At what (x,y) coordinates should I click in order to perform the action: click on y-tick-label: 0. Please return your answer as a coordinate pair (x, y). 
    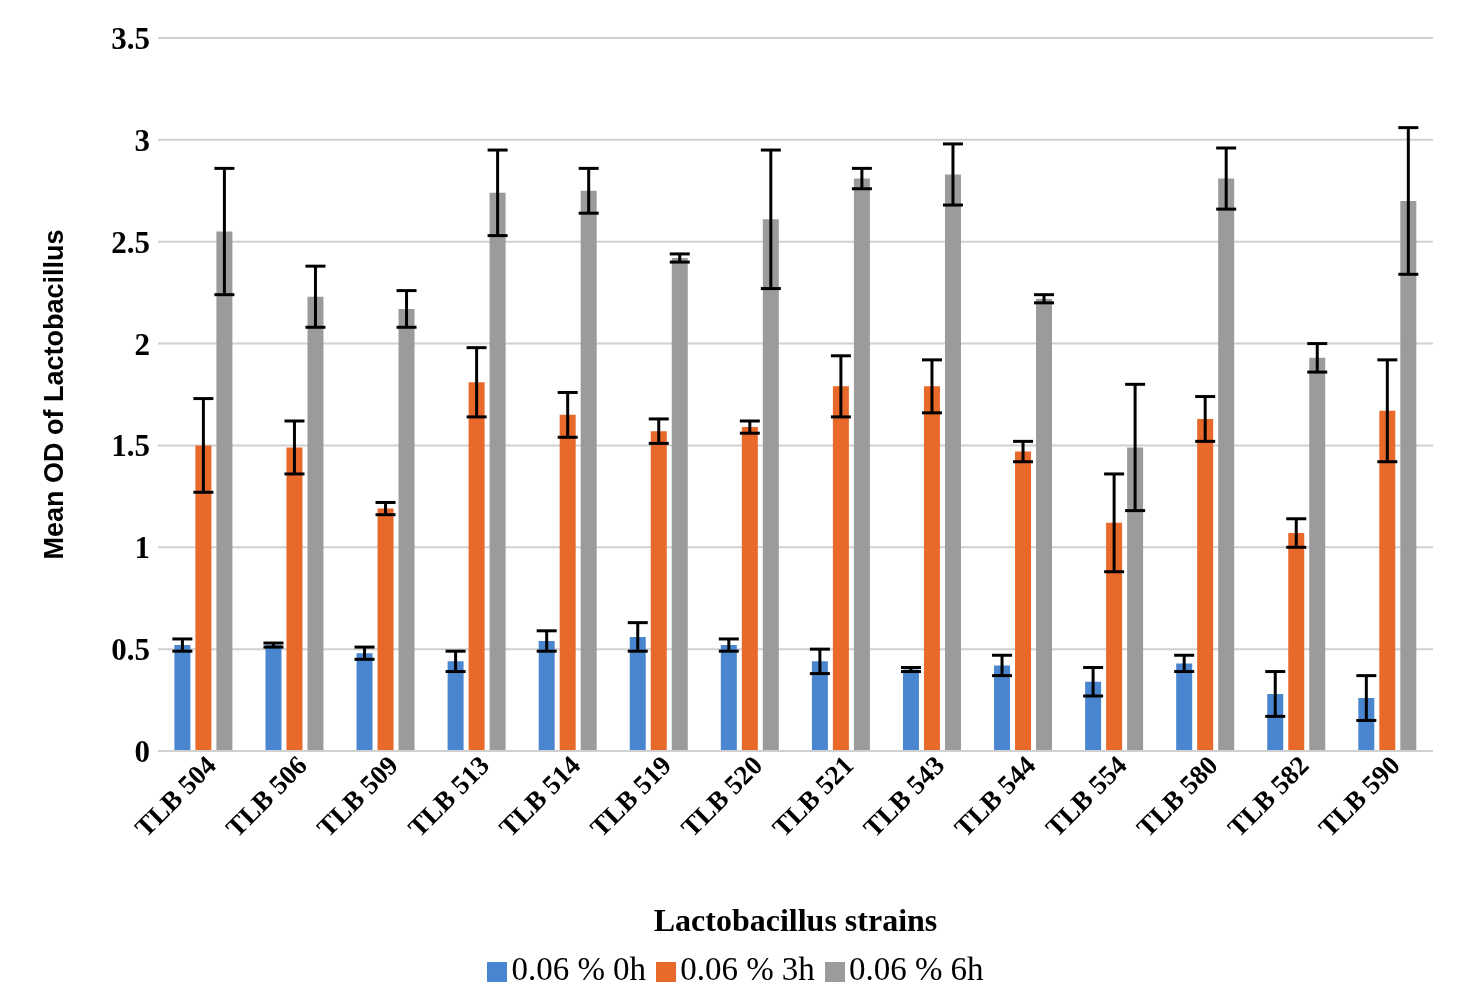
    Looking at the image, I should click on (142, 752).